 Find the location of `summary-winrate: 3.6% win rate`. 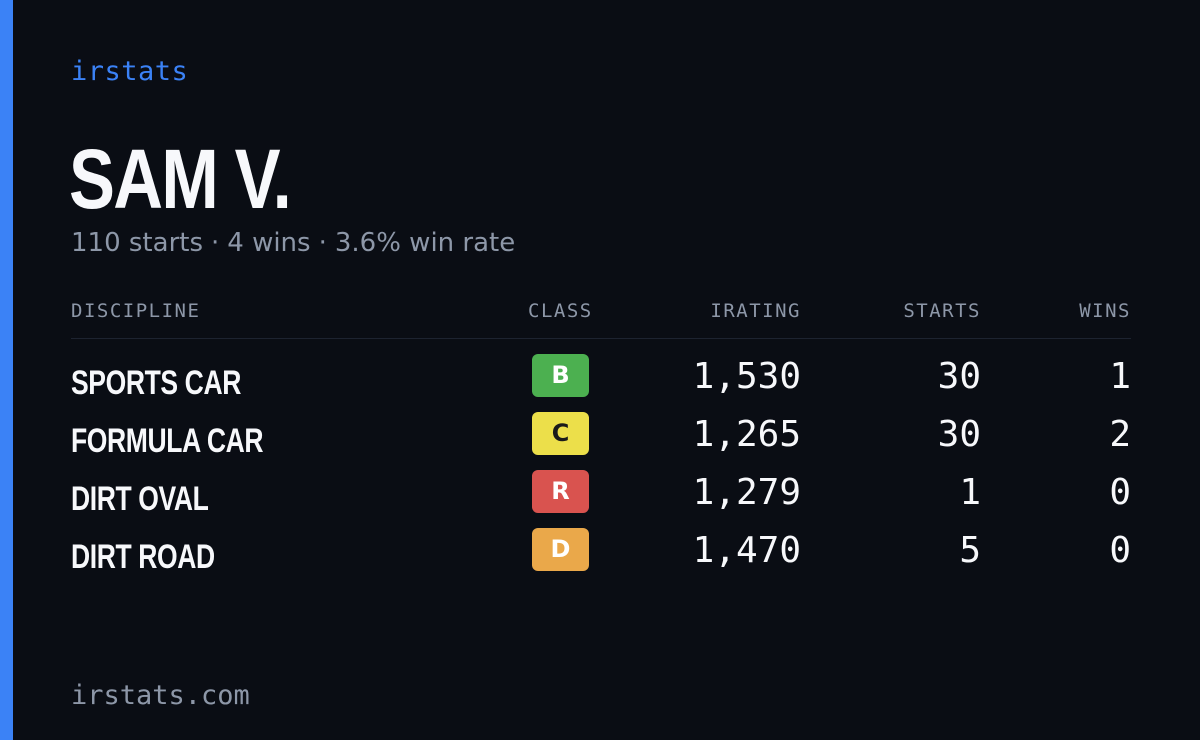

summary-winrate: 3.6% win rate is located at coordinates (425, 243).